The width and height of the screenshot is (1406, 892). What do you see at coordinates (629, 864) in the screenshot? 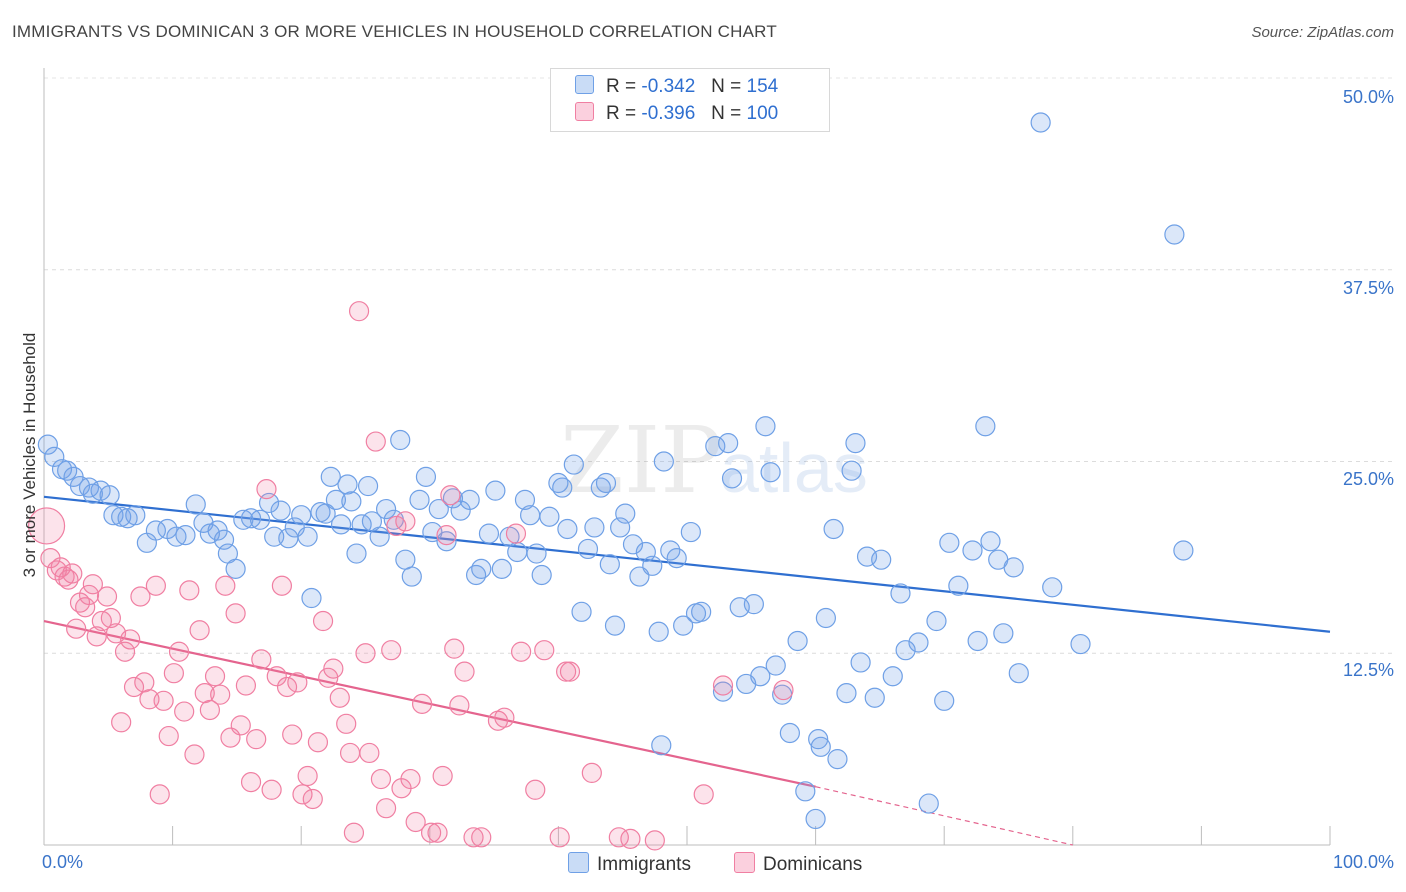
I see `bottom-legend-immigrants: Immigrants` at bounding box center [629, 864].